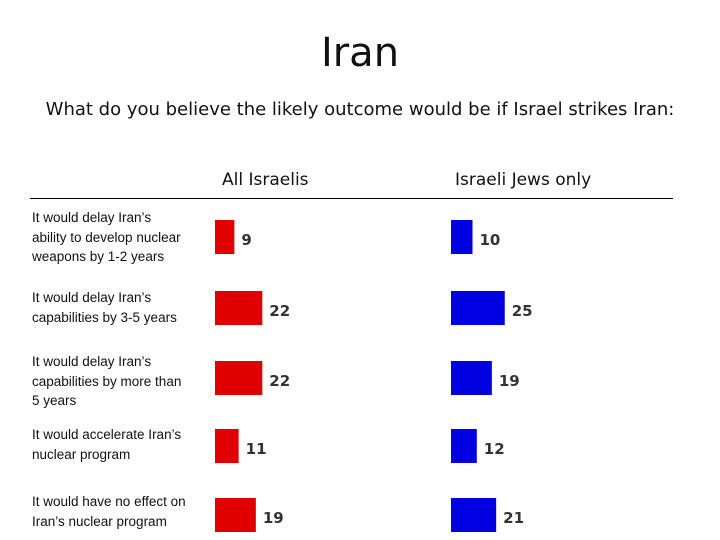  Describe the element at coordinates (279, 311) in the screenshot. I see `data-label-all-israelis-2: 22` at that location.